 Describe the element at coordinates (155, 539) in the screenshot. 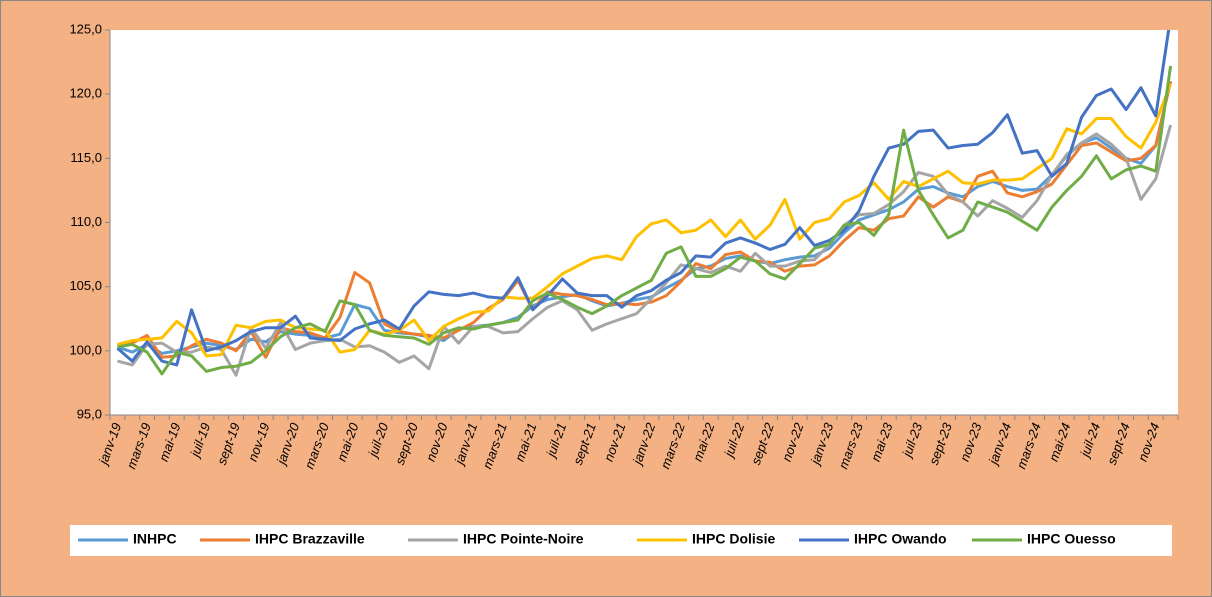

I see `legend-label: INHPC` at that location.